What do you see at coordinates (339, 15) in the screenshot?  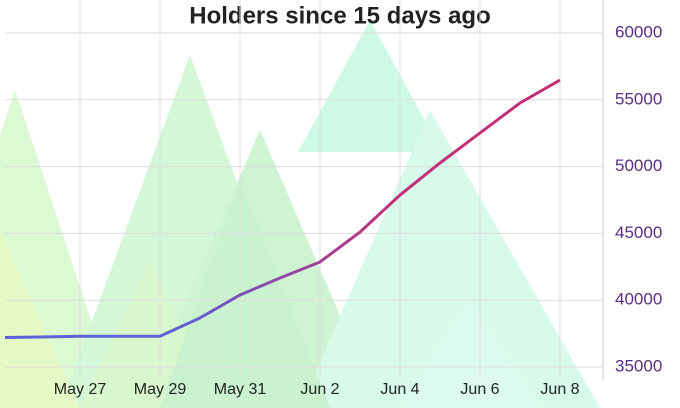 I see `chart-title: Holders since 15 days ago` at bounding box center [339, 15].